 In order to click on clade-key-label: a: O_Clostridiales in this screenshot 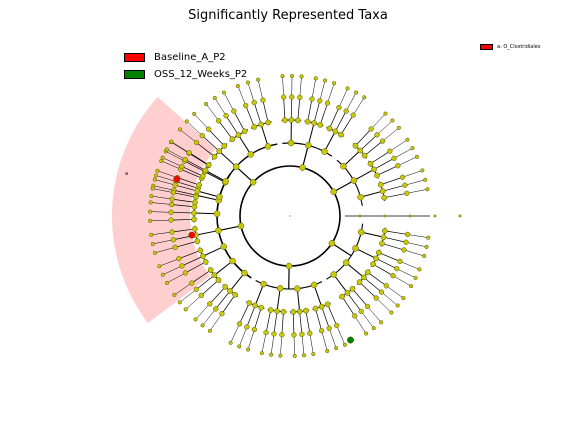, I will do `click(519, 47)`.